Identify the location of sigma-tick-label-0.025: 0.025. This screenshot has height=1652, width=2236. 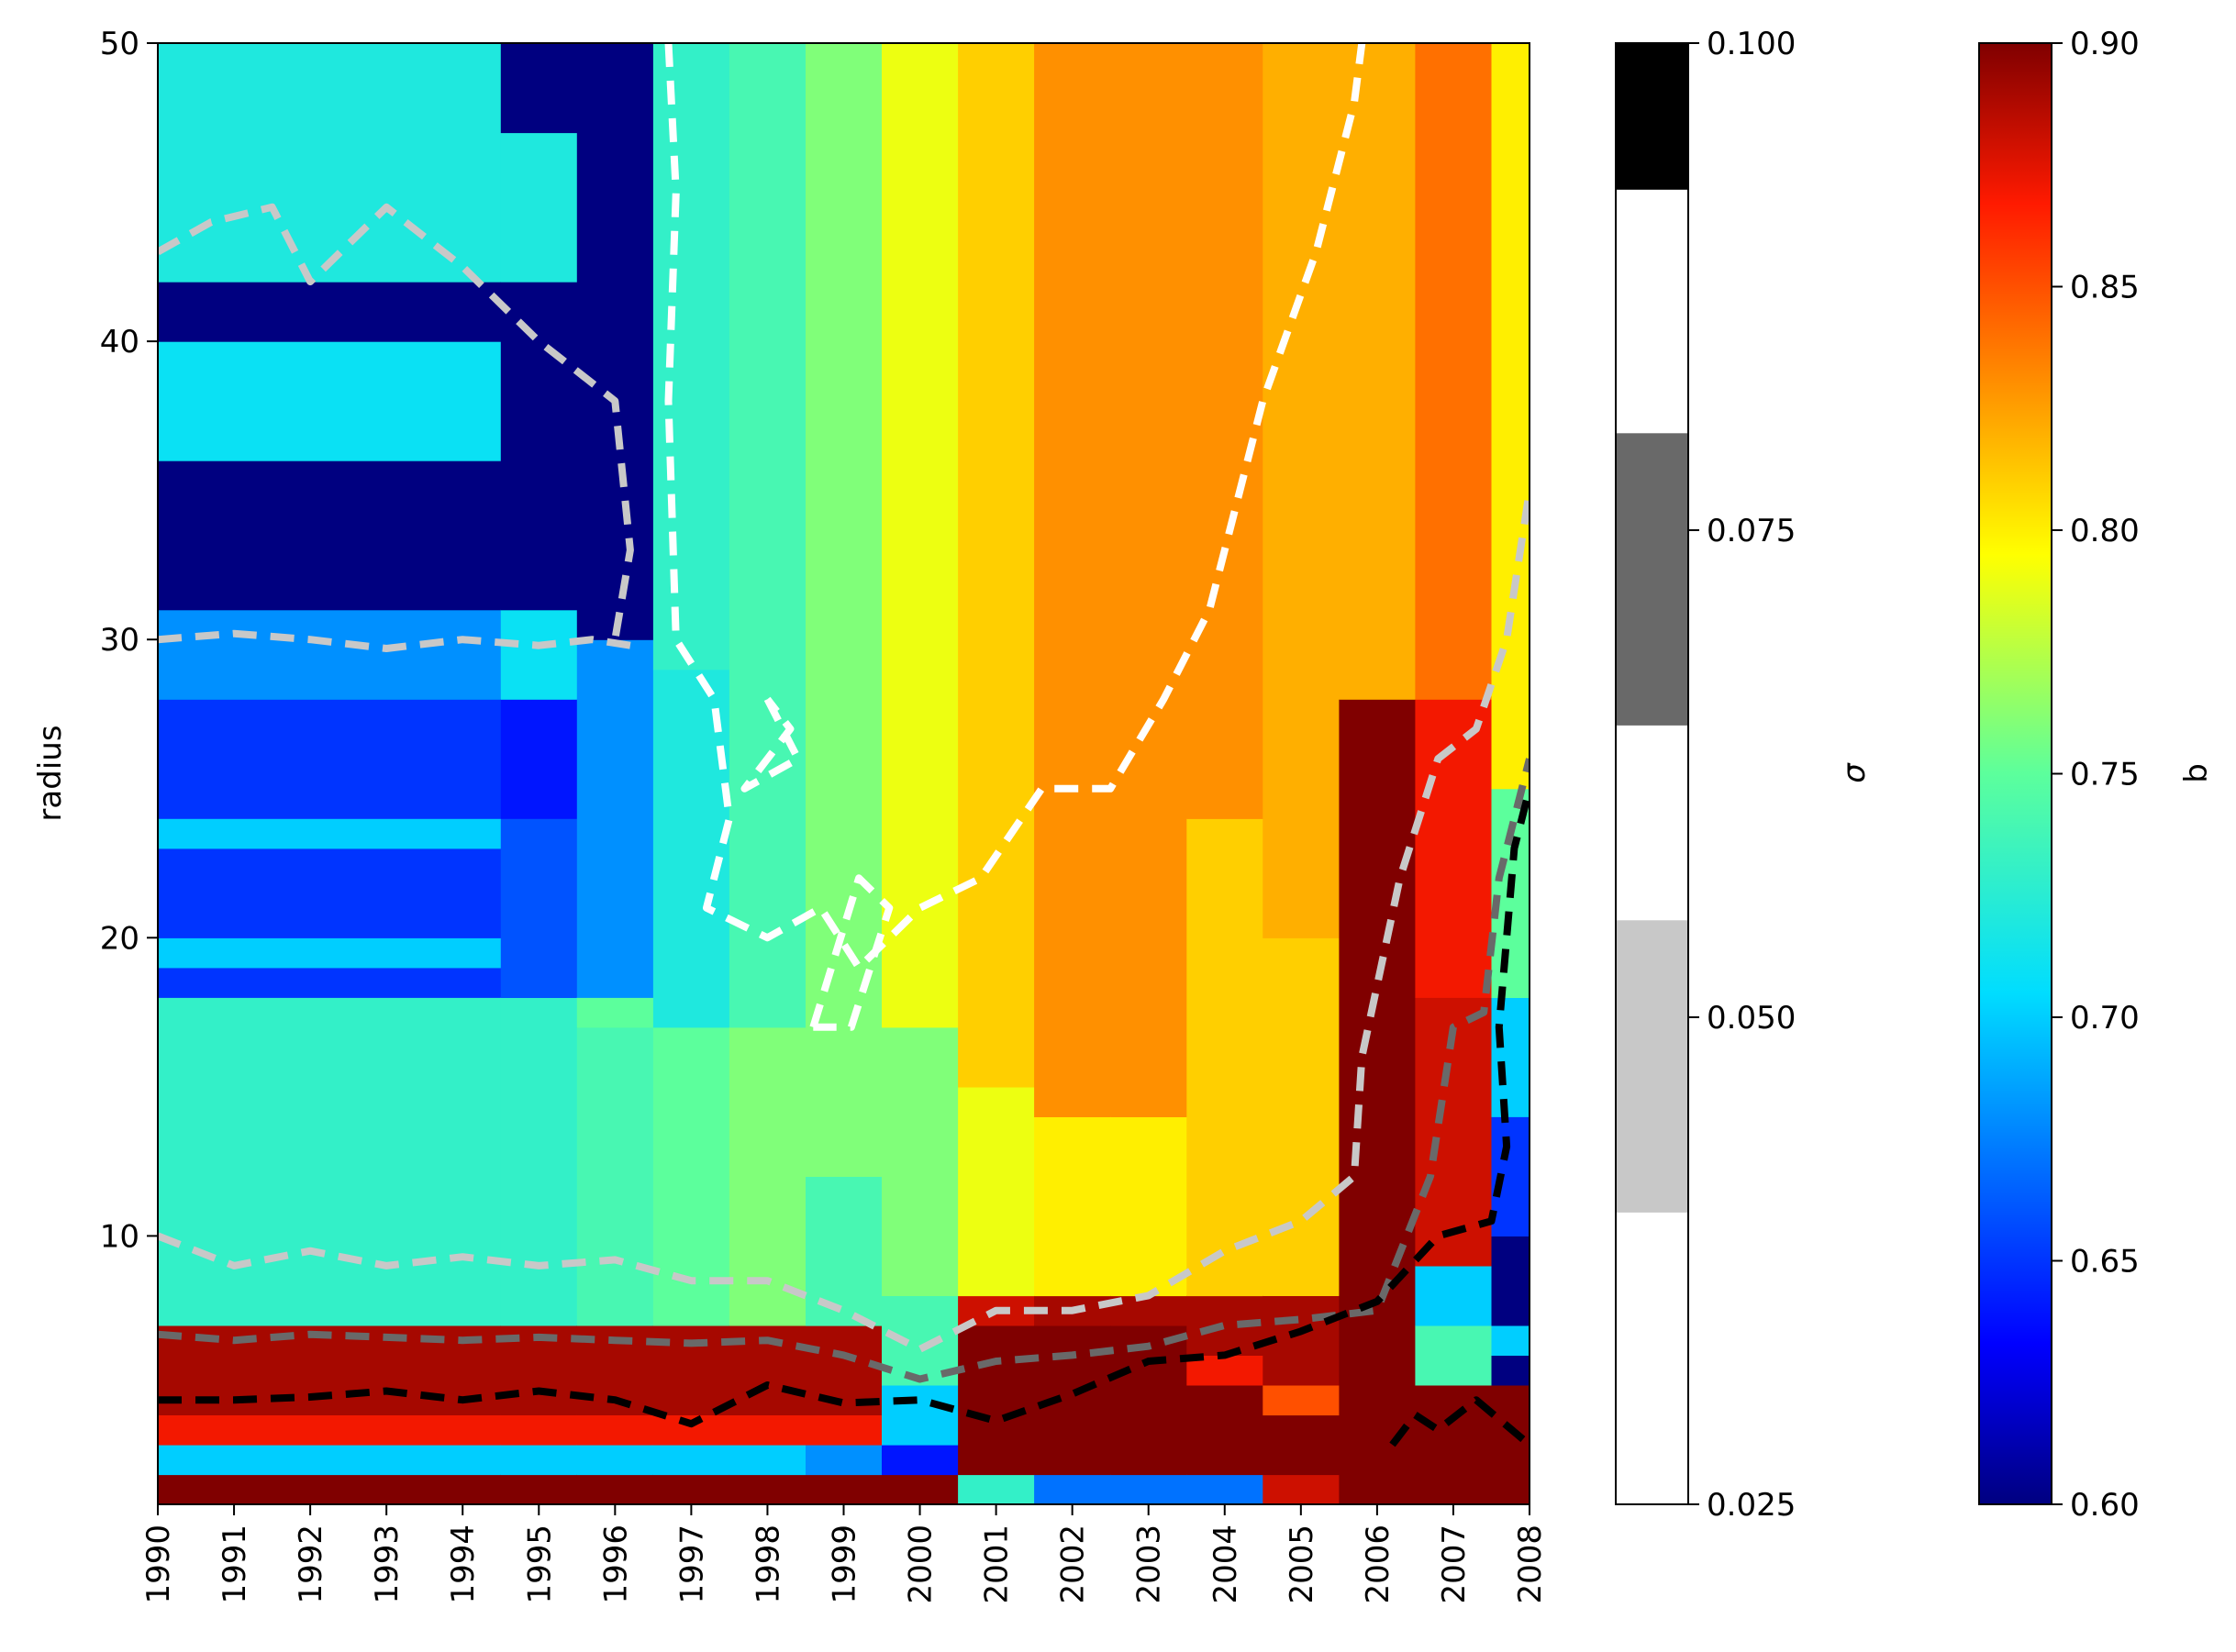
(1751, 1505).